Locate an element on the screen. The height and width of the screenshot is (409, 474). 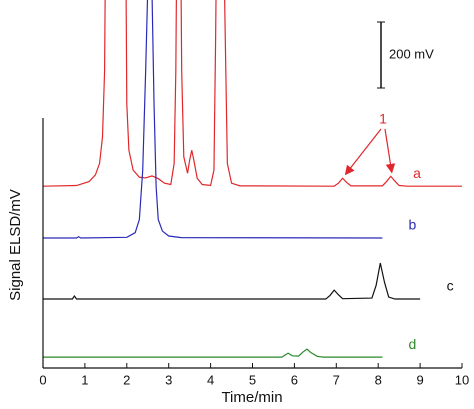
x-tick-label: 6 is located at coordinates (294, 379).